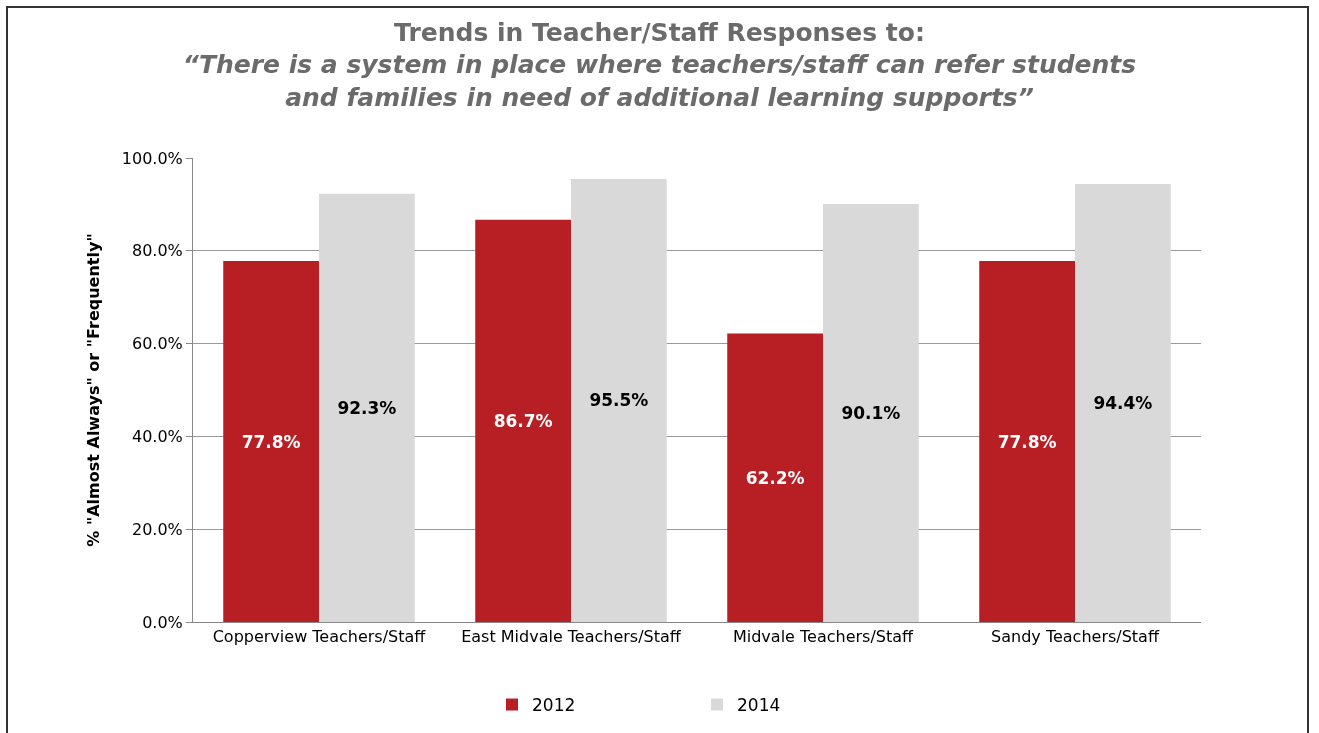 The height and width of the screenshot is (733, 1319). Describe the element at coordinates (823, 637) in the screenshot. I see `x-tick-label: Midvale Teachers/Staff` at that location.